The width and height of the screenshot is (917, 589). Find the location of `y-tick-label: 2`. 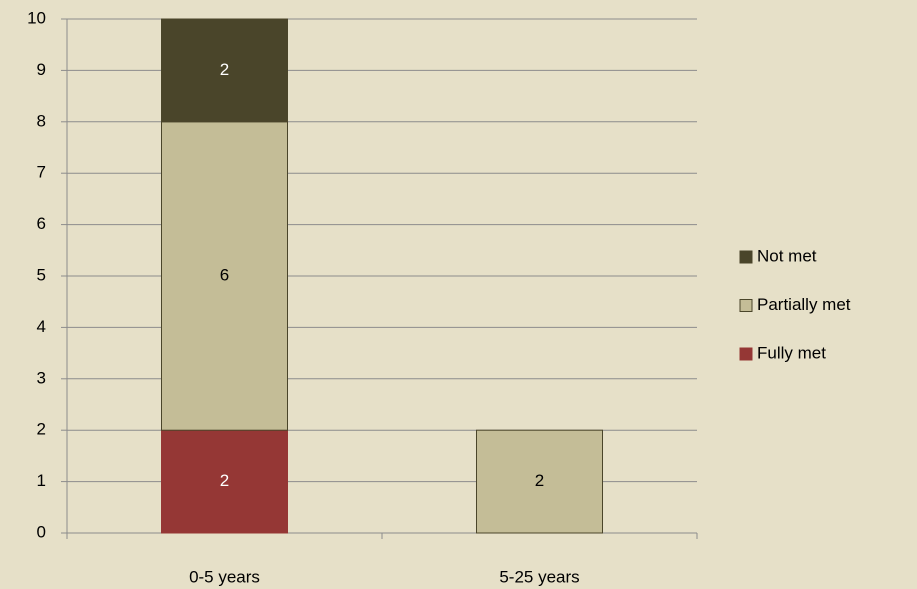

y-tick-label: 2 is located at coordinates (41, 429).